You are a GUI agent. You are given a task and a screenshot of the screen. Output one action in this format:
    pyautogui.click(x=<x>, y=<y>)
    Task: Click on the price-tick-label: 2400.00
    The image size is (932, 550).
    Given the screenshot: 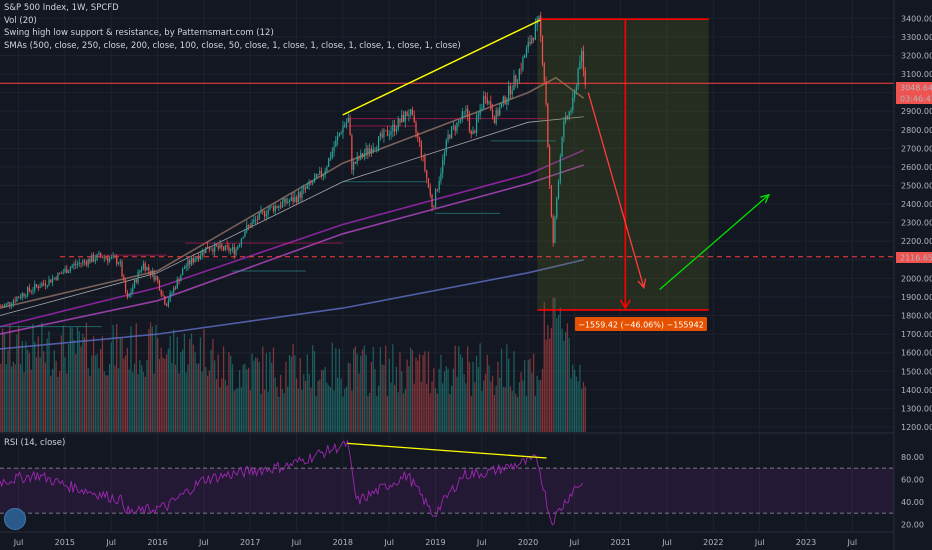 What is the action you would take?
    pyautogui.click(x=916, y=204)
    